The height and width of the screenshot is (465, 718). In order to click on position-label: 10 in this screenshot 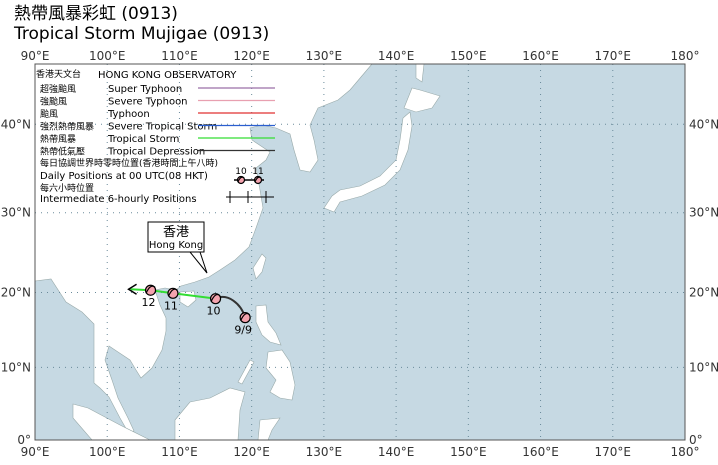, I will do `click(214, 311)`.